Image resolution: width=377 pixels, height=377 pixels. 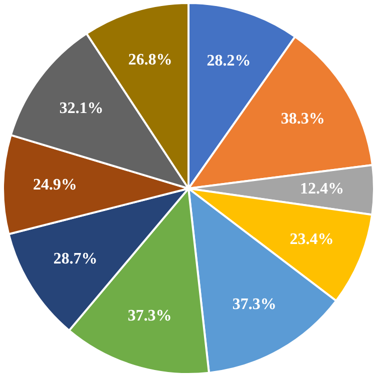 I want to click on data-label: 12.4%, so click(x=322, y=189).